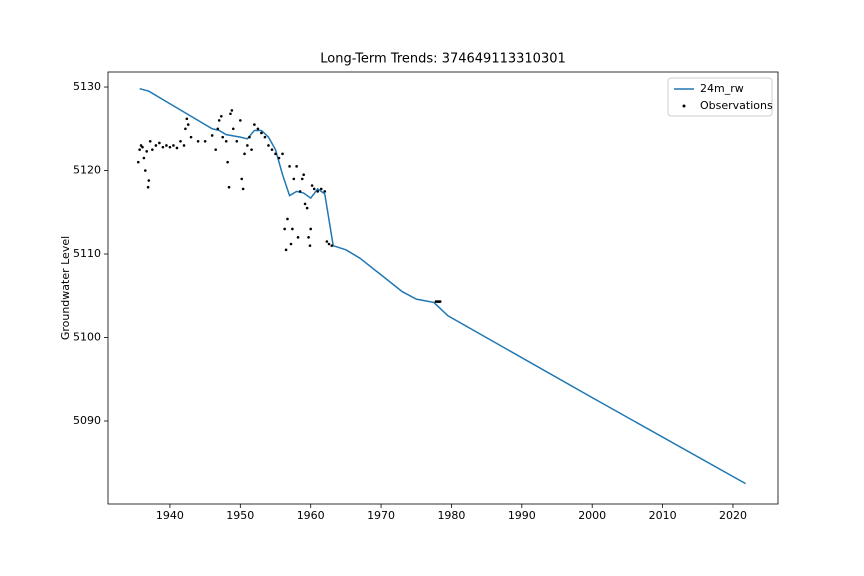 The image size is (864, 576). I want to click on legend-label: Observations, so click(736, 105).